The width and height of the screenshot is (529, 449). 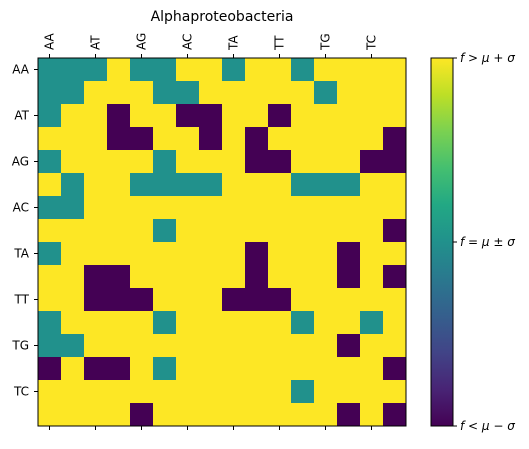 I want to click on x-tick-label: AC, so click(x=188, y=42).